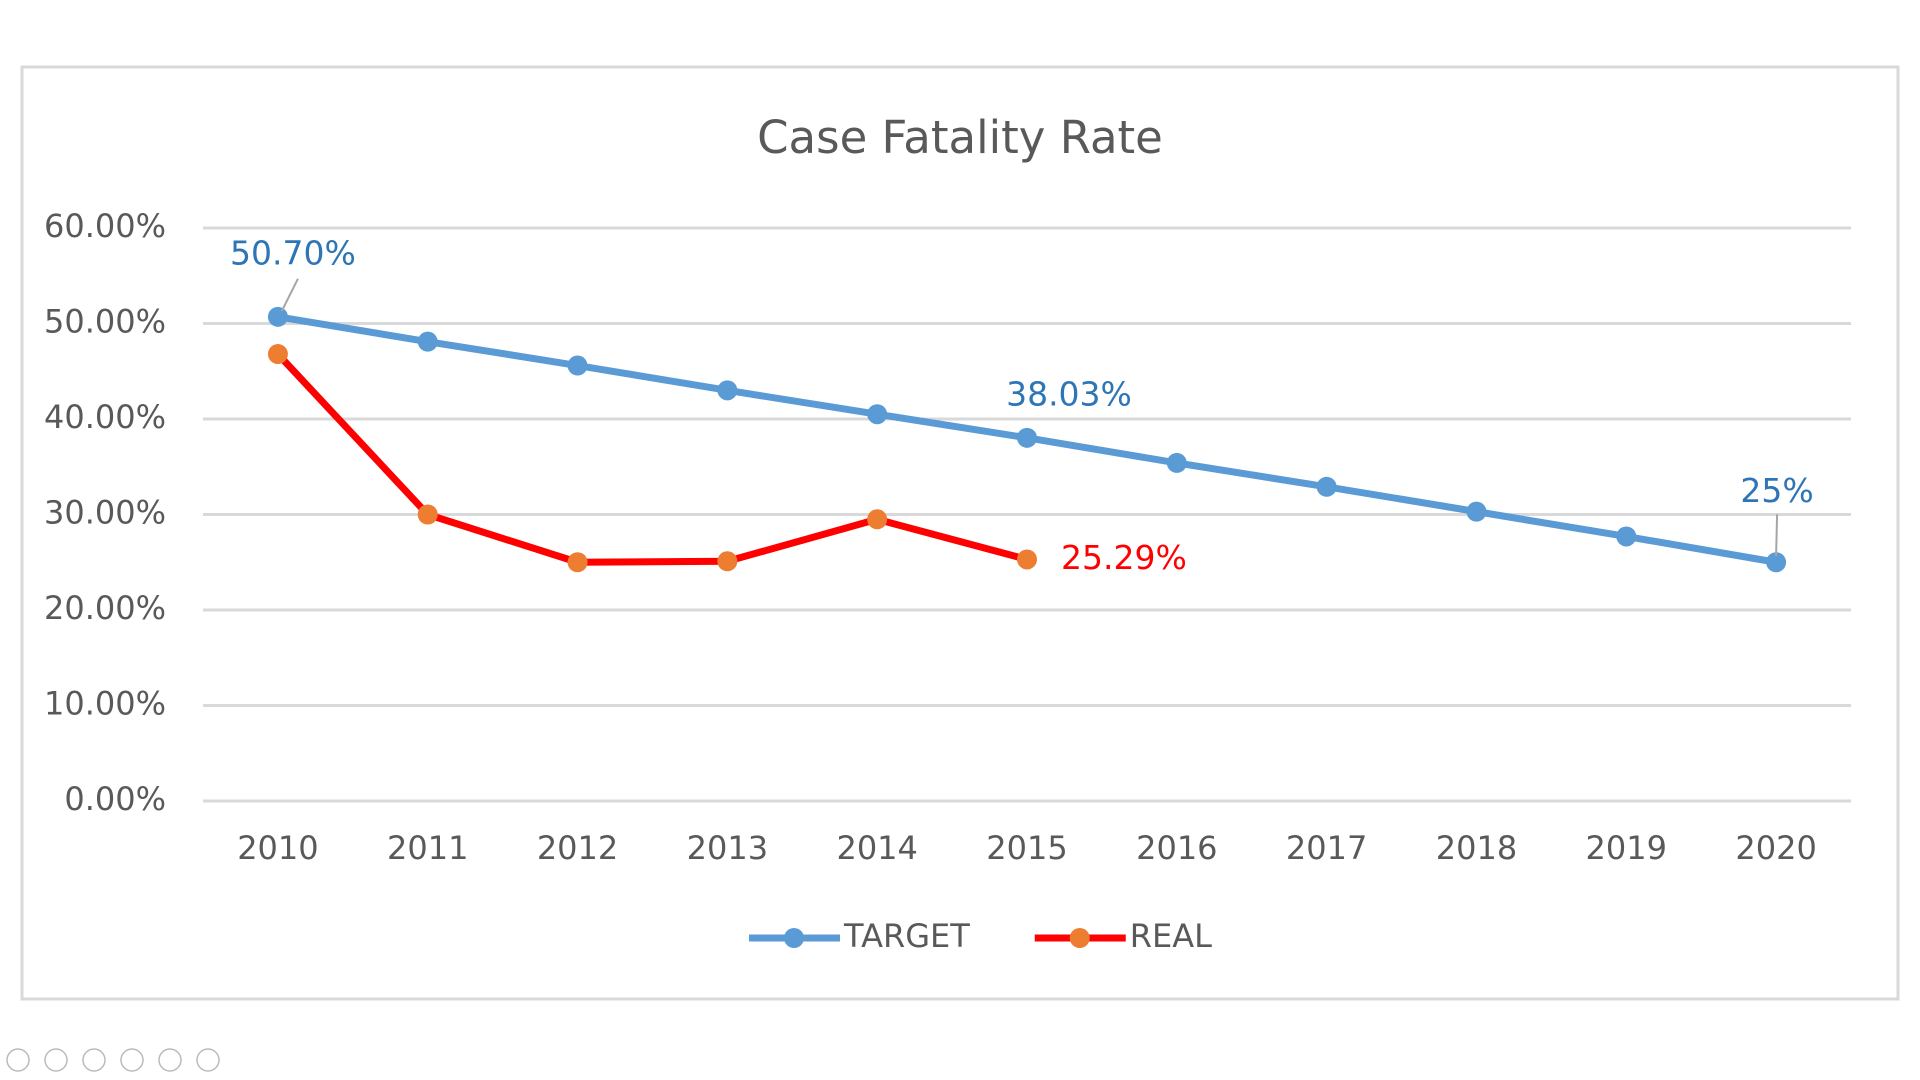  I want to click on y-tick-label: 50.00%, so click(105, 322).